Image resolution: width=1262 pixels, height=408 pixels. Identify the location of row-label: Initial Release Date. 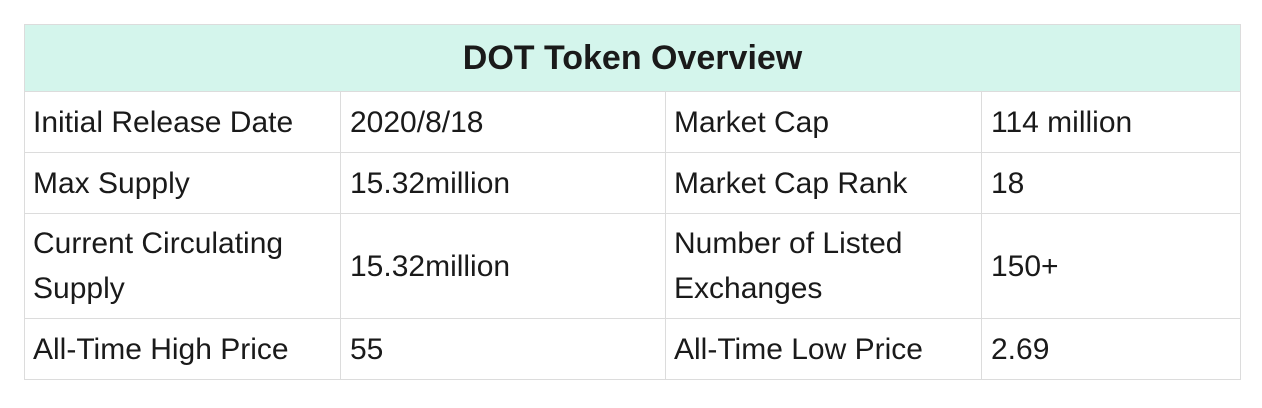
(182, 122).